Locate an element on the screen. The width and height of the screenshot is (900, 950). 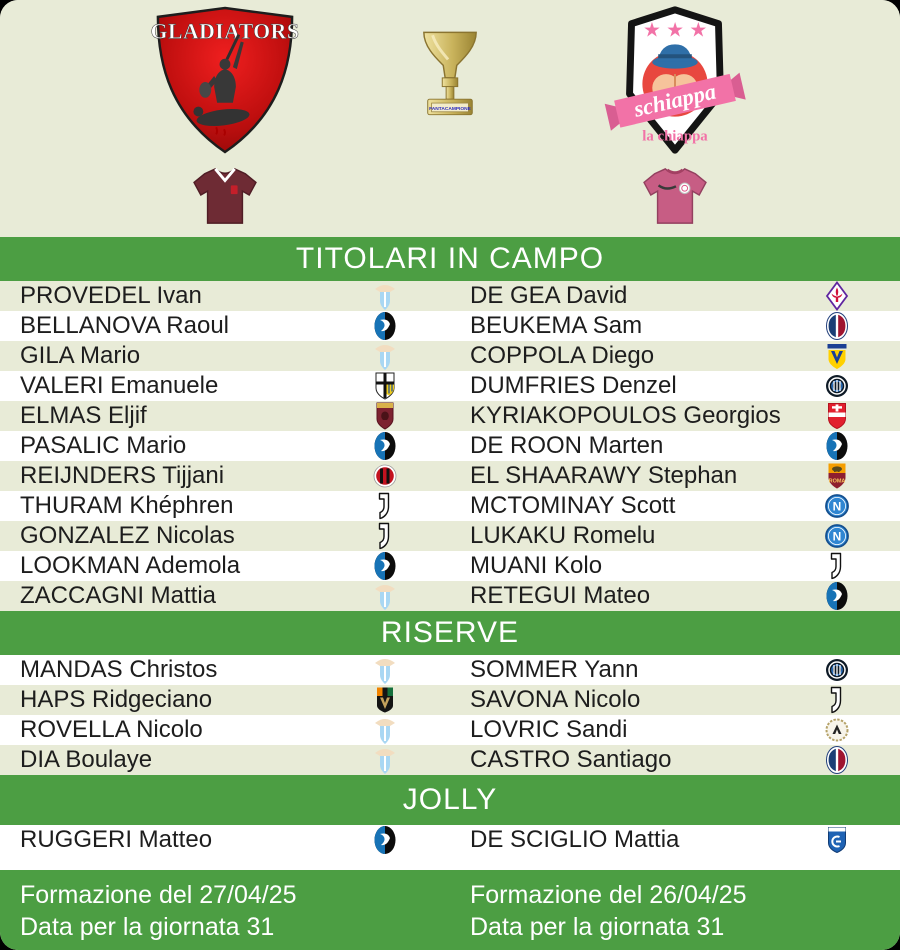
gladiator-figure-icon is located at coordinates (221, 84).